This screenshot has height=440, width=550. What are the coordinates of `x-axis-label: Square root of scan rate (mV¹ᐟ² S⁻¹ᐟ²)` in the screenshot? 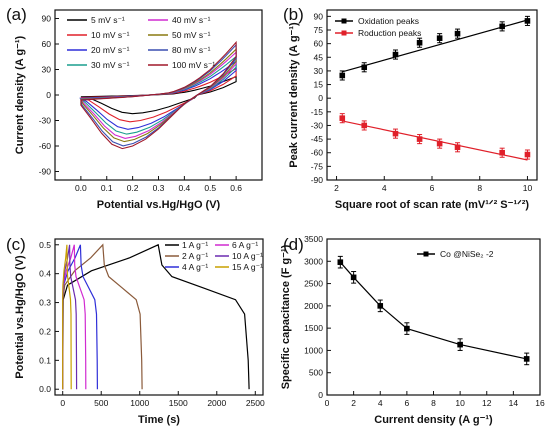 It's located at (432, 205).